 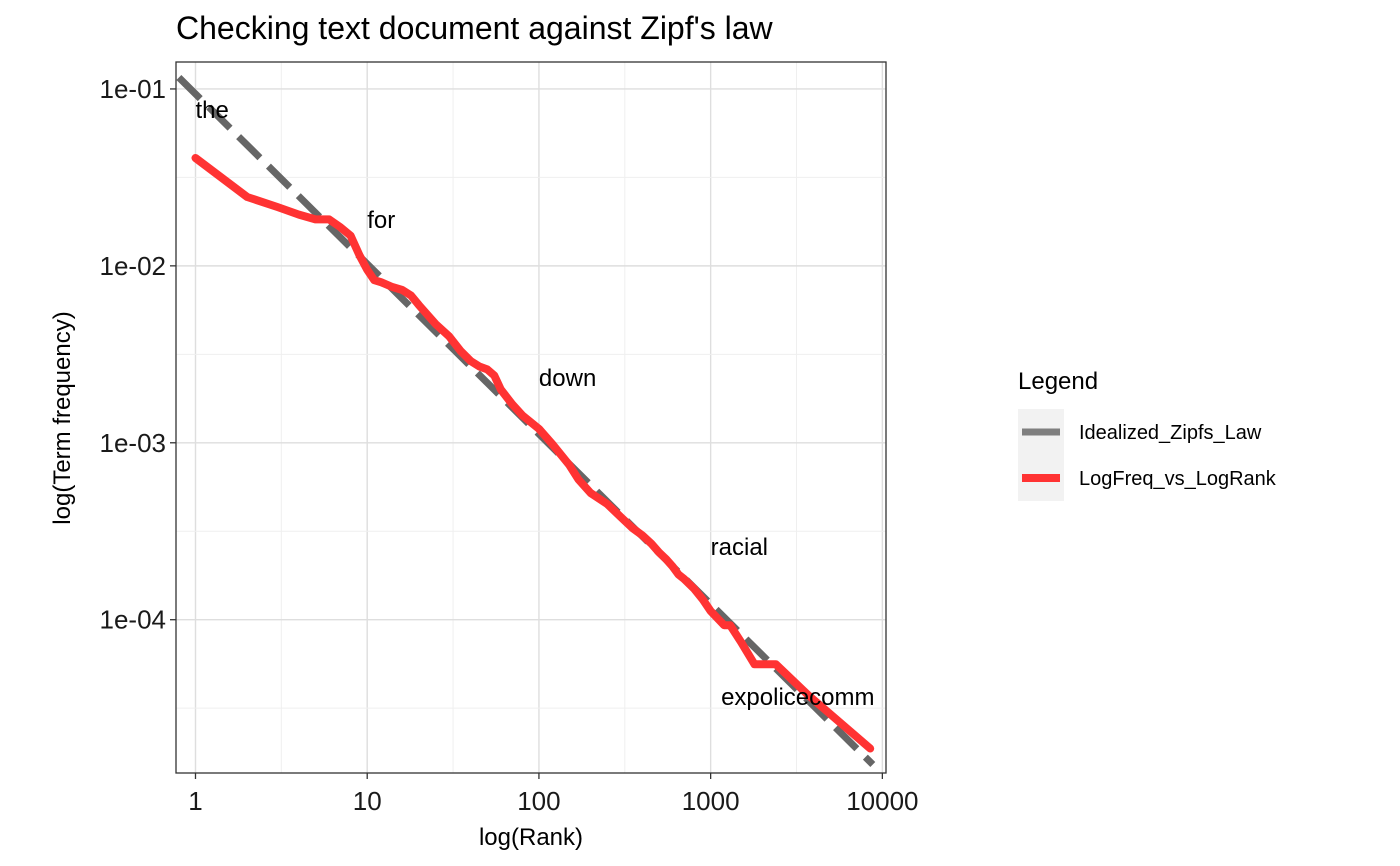 I want to click on legend-title: Legend, so click(x=1058, y=381).